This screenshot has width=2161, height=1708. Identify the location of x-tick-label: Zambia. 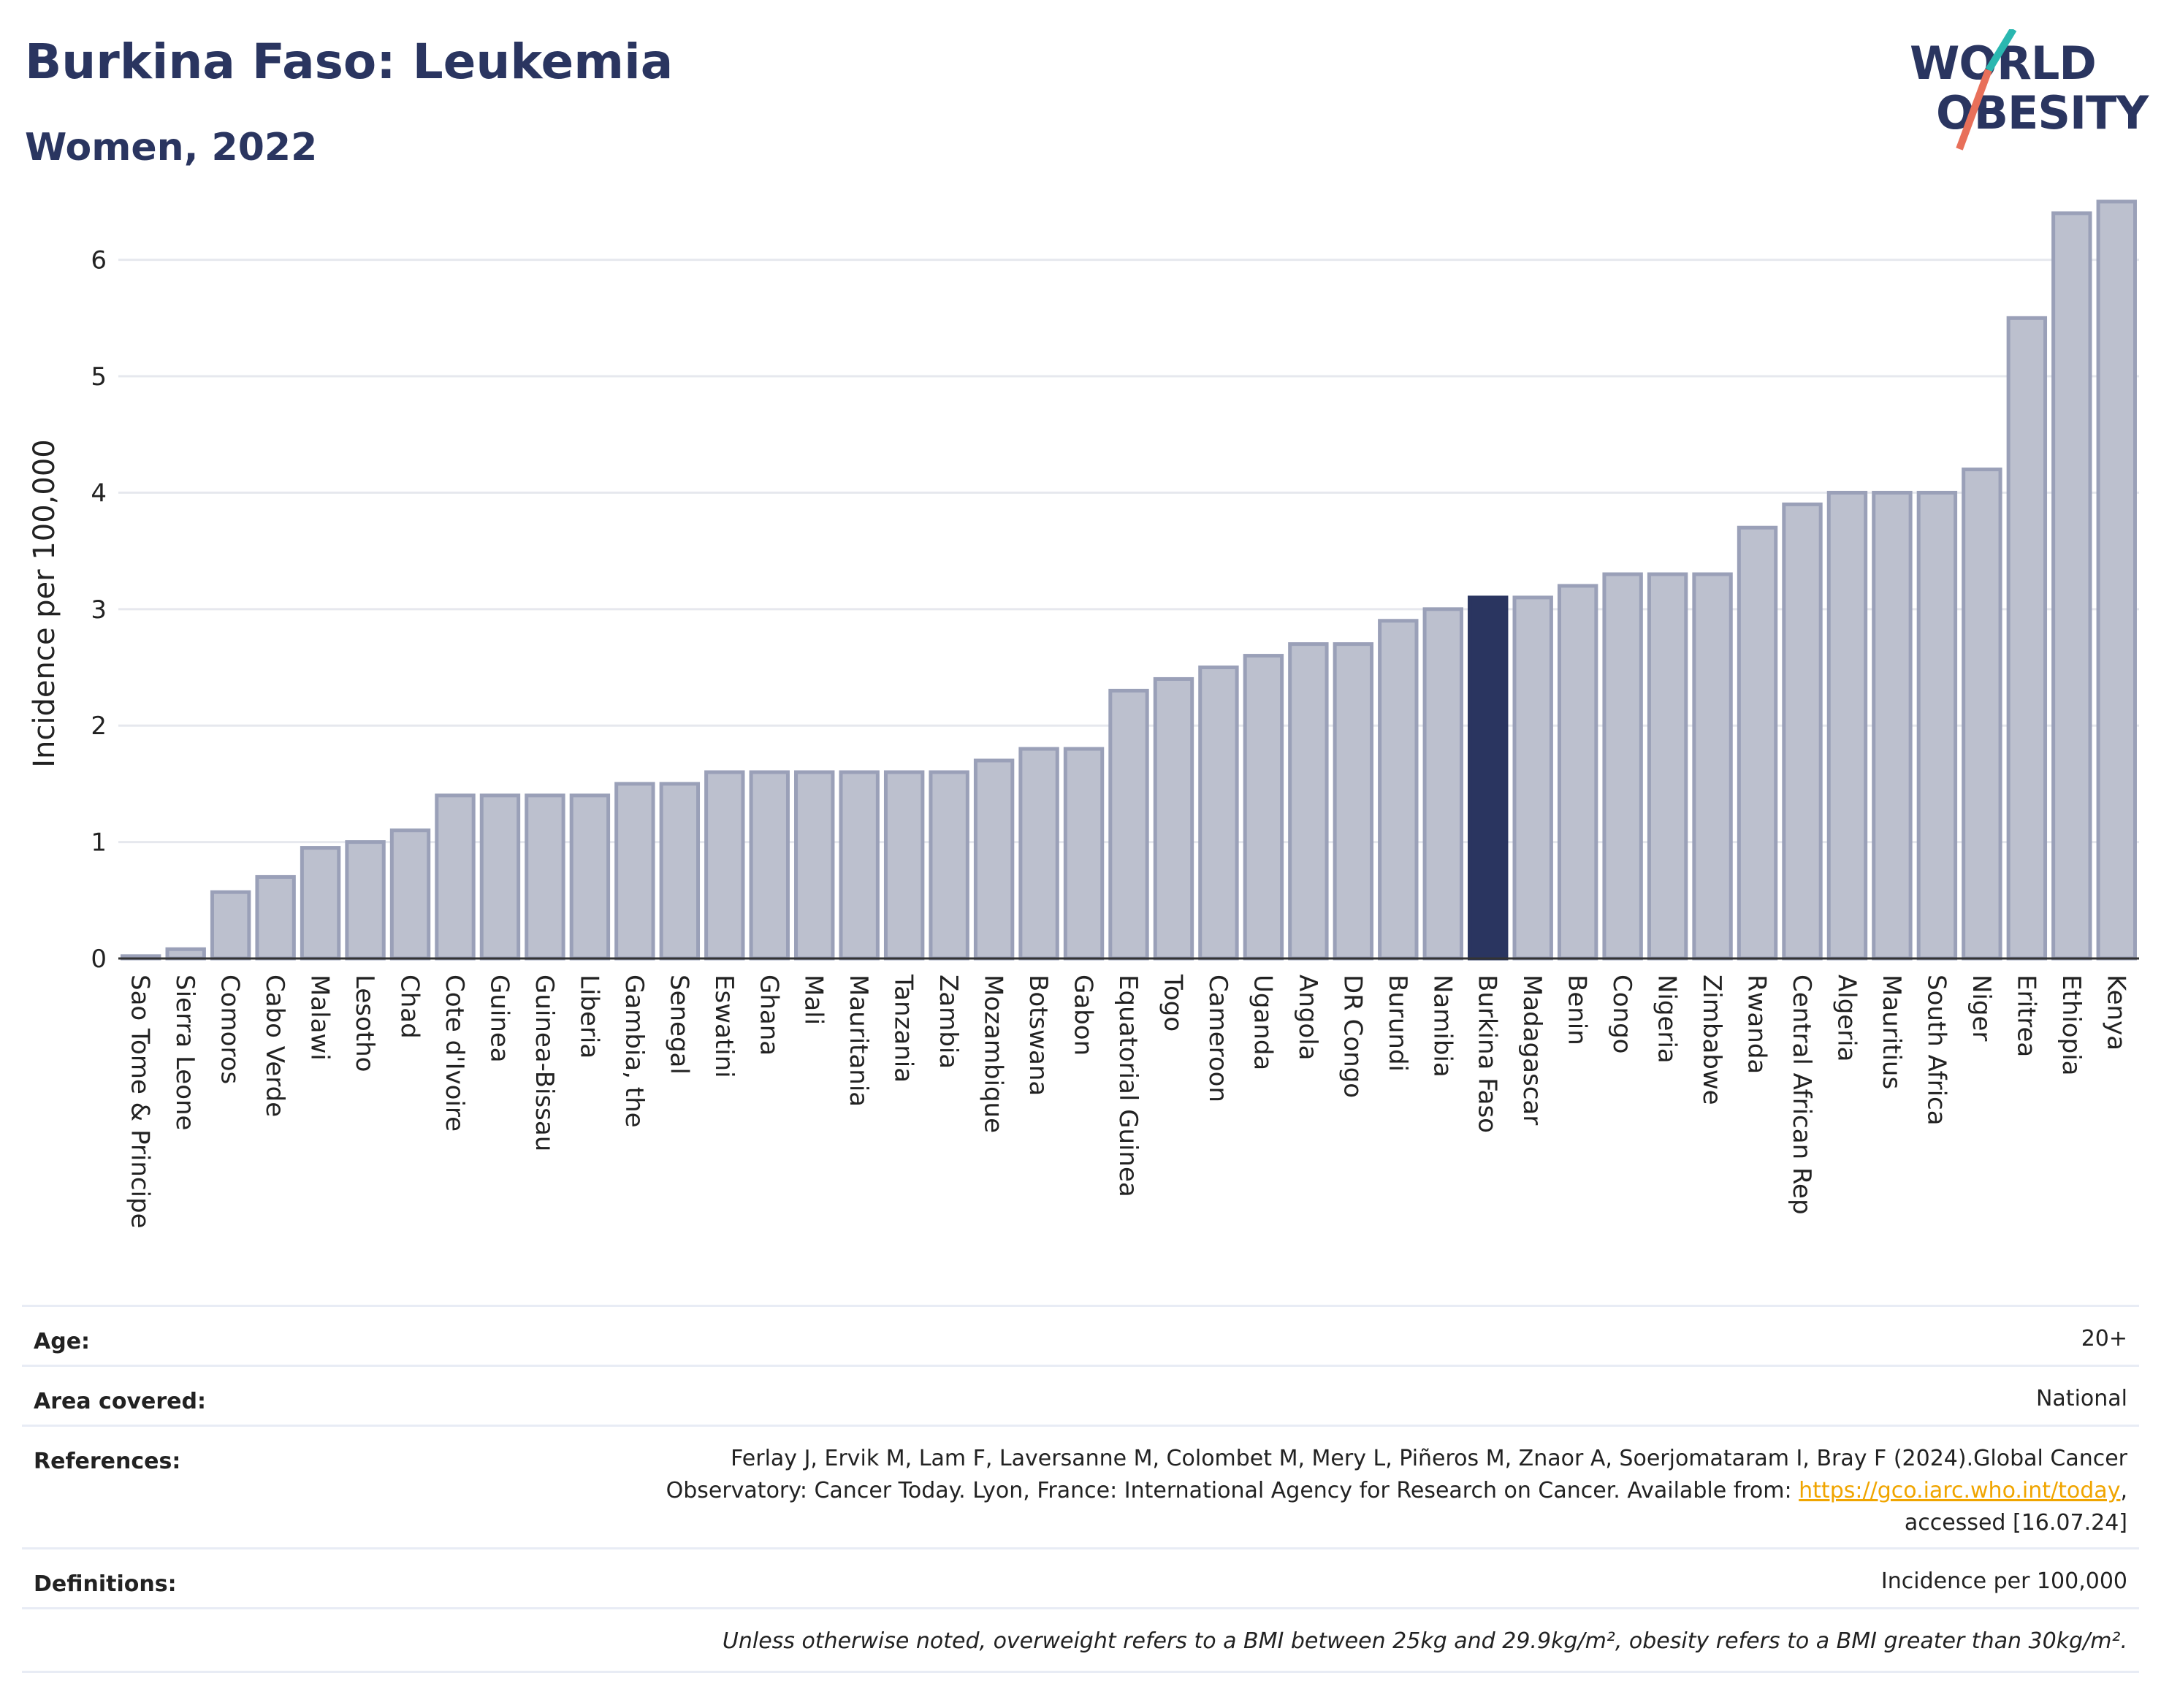
(948, 1022).